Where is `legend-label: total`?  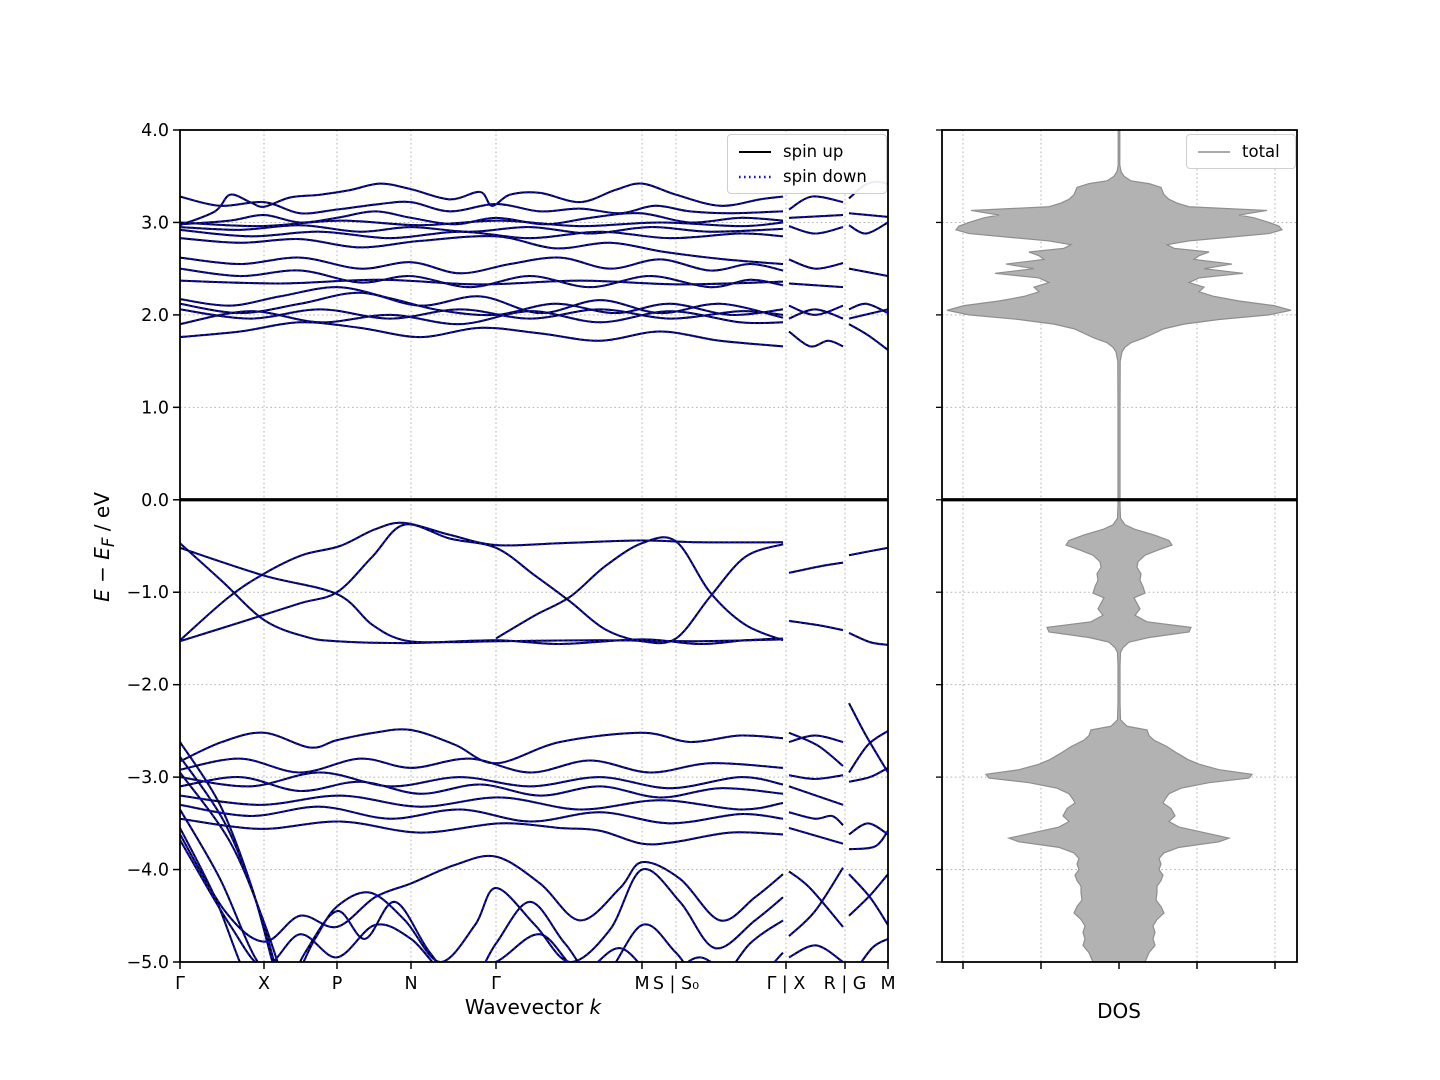 legend-label: total is located at coordinates (1261, 151).